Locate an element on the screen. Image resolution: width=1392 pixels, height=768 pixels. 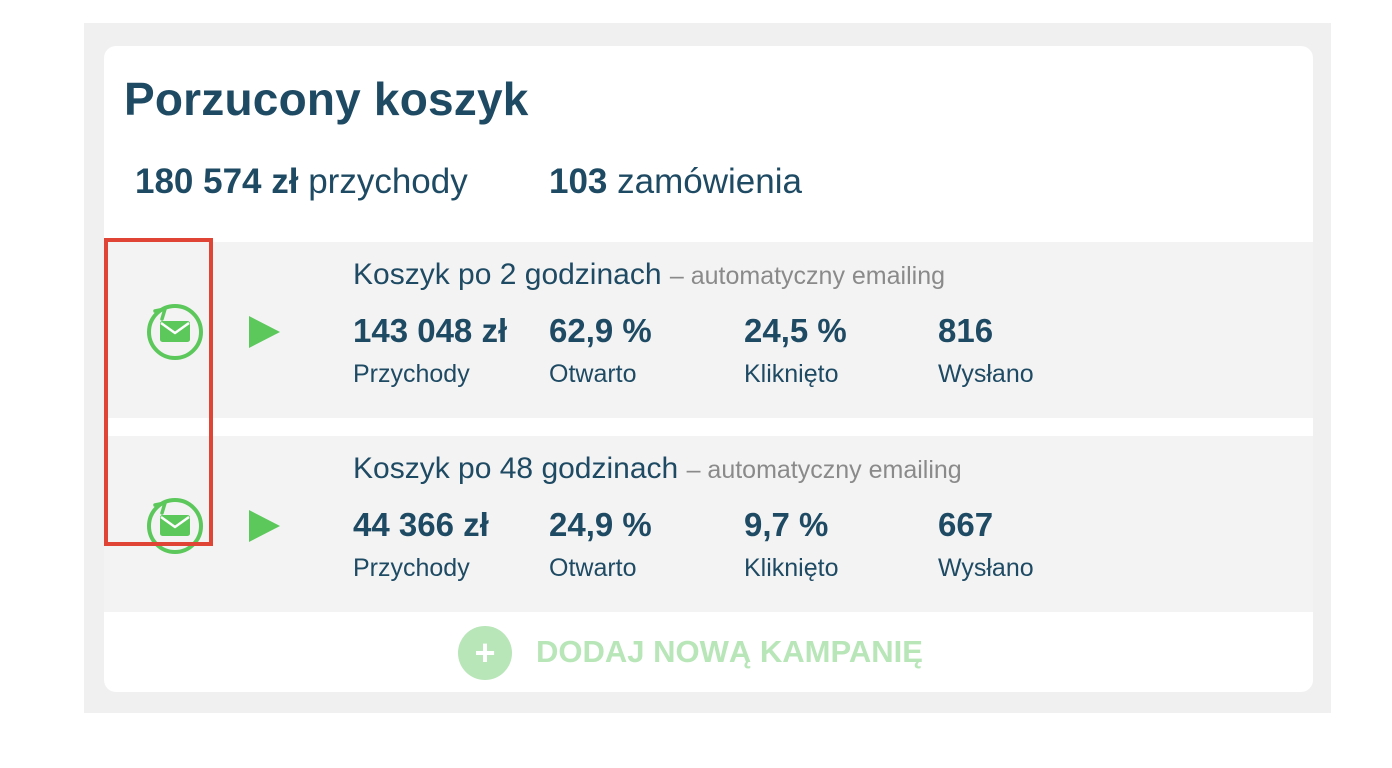
metric-value: 9,7 % is located at coordinates (786, 524).